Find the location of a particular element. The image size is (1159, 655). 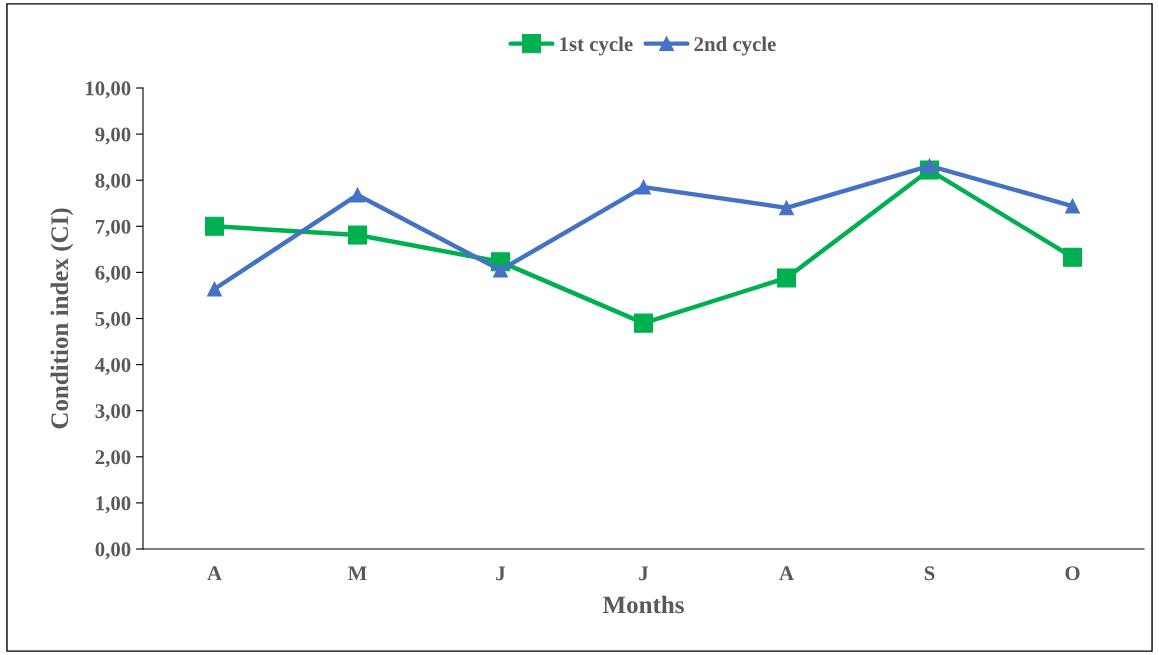

y-tick-label: 2,00 is located at coordinates (113, 459).